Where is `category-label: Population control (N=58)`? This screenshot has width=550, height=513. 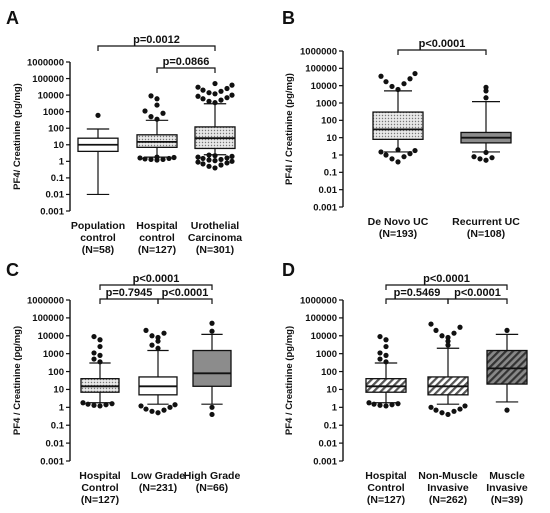
category-label: Population control (N=58) is located at coordinates (98, 238).